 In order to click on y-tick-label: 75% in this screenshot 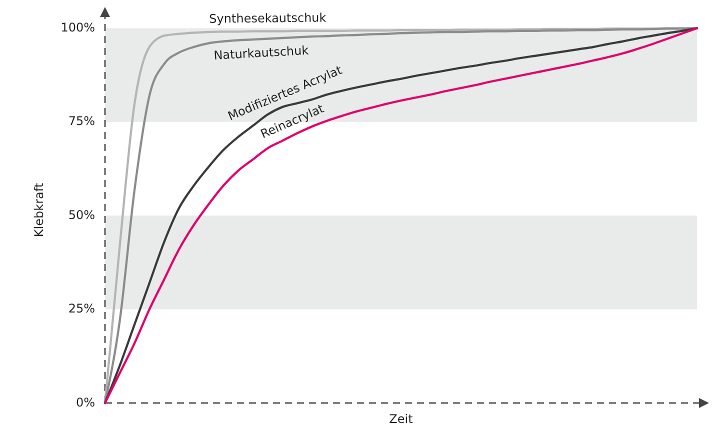, I will do `click(81, 121)`.